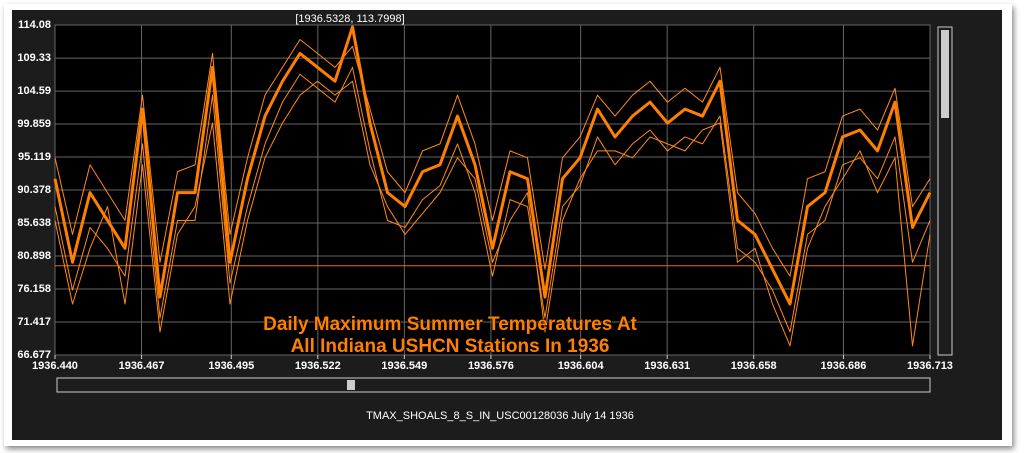  Describe the element at coordinates (349, 19) in the screenshot. I see `point-label: [1936.5328, 113.7998]` at that location.